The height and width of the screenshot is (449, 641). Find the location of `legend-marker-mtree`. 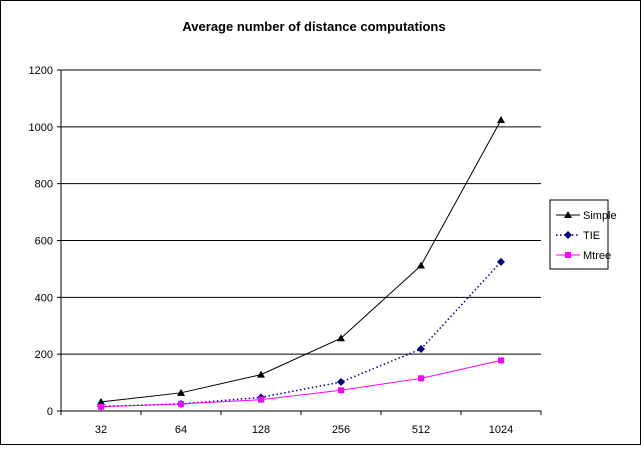

legend-marker-mtree is located at coordinates (568, 255).